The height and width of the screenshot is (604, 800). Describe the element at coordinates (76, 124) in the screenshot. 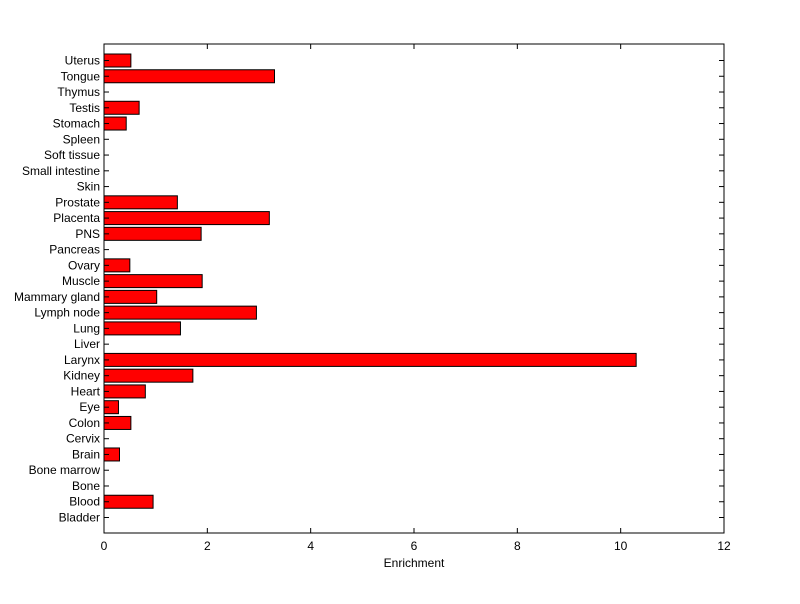

I see `y-tick-label: Stomach` at that location.